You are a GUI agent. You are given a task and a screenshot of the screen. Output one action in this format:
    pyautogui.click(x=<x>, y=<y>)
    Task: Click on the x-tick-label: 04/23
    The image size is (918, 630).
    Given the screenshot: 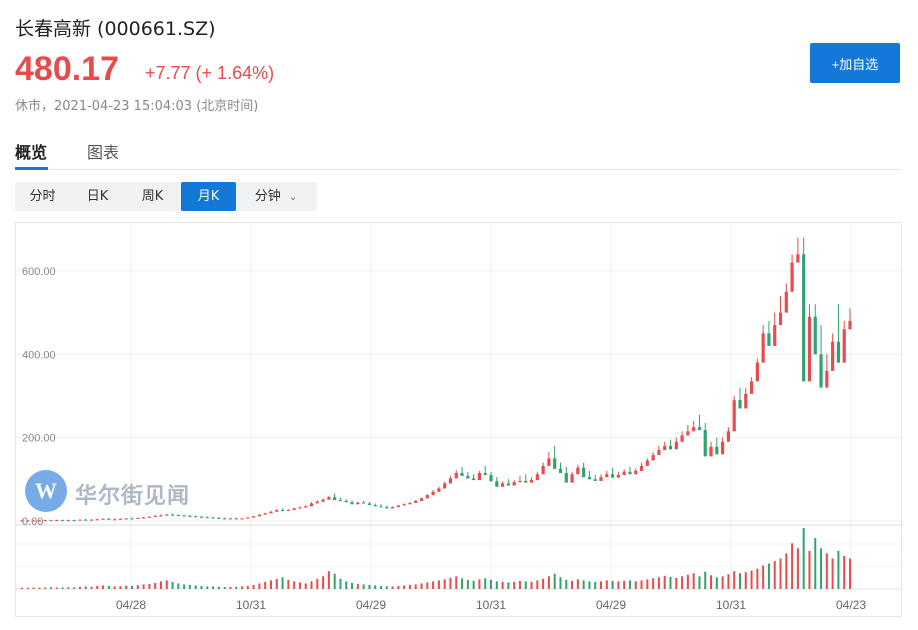 What is the action you would take?
    pyautogui.click(x=851, y=605)
    